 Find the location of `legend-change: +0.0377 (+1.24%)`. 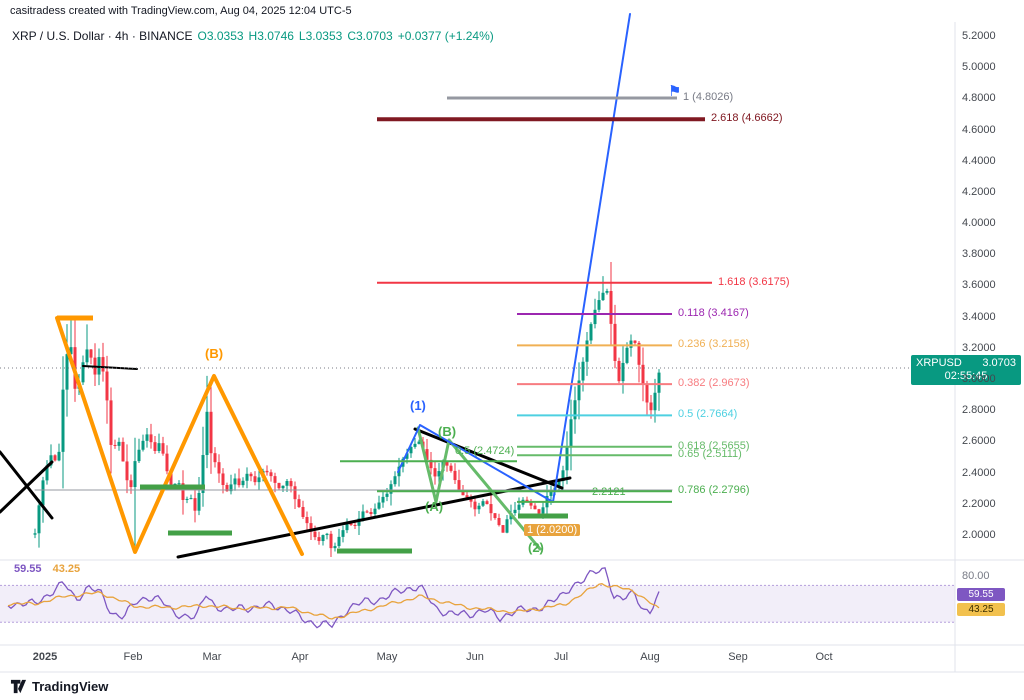

legend-change: +0.0377 (+1.24%) is located at coordinates (445, 36).